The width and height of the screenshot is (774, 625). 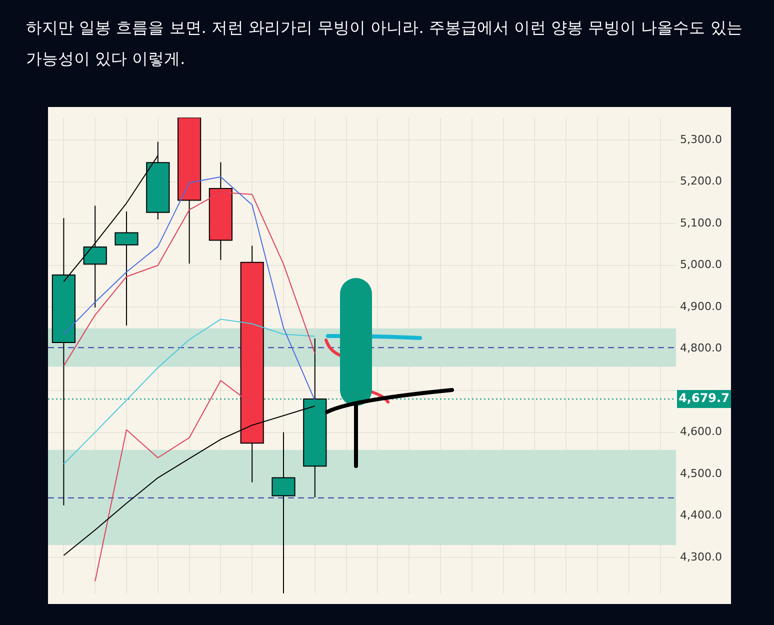 I want to click on y-tick-label: 4,900.0, so click(x=701, y=306).